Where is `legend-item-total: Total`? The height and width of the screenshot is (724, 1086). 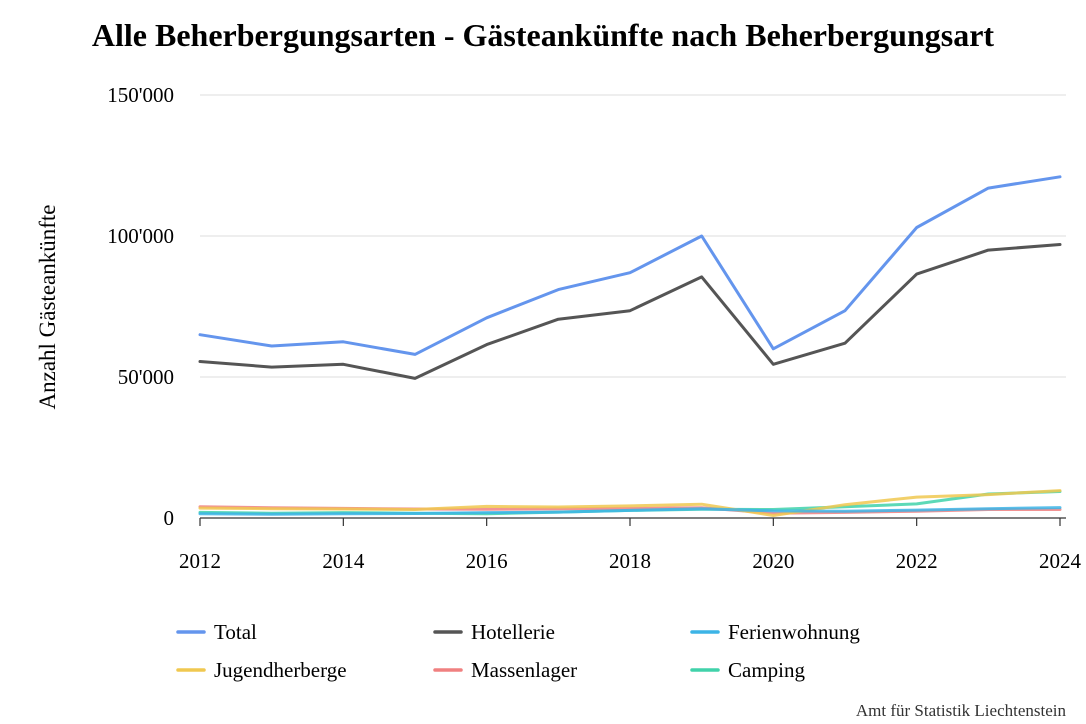 legend-item-total: Total is located at coordinates (216, 632).